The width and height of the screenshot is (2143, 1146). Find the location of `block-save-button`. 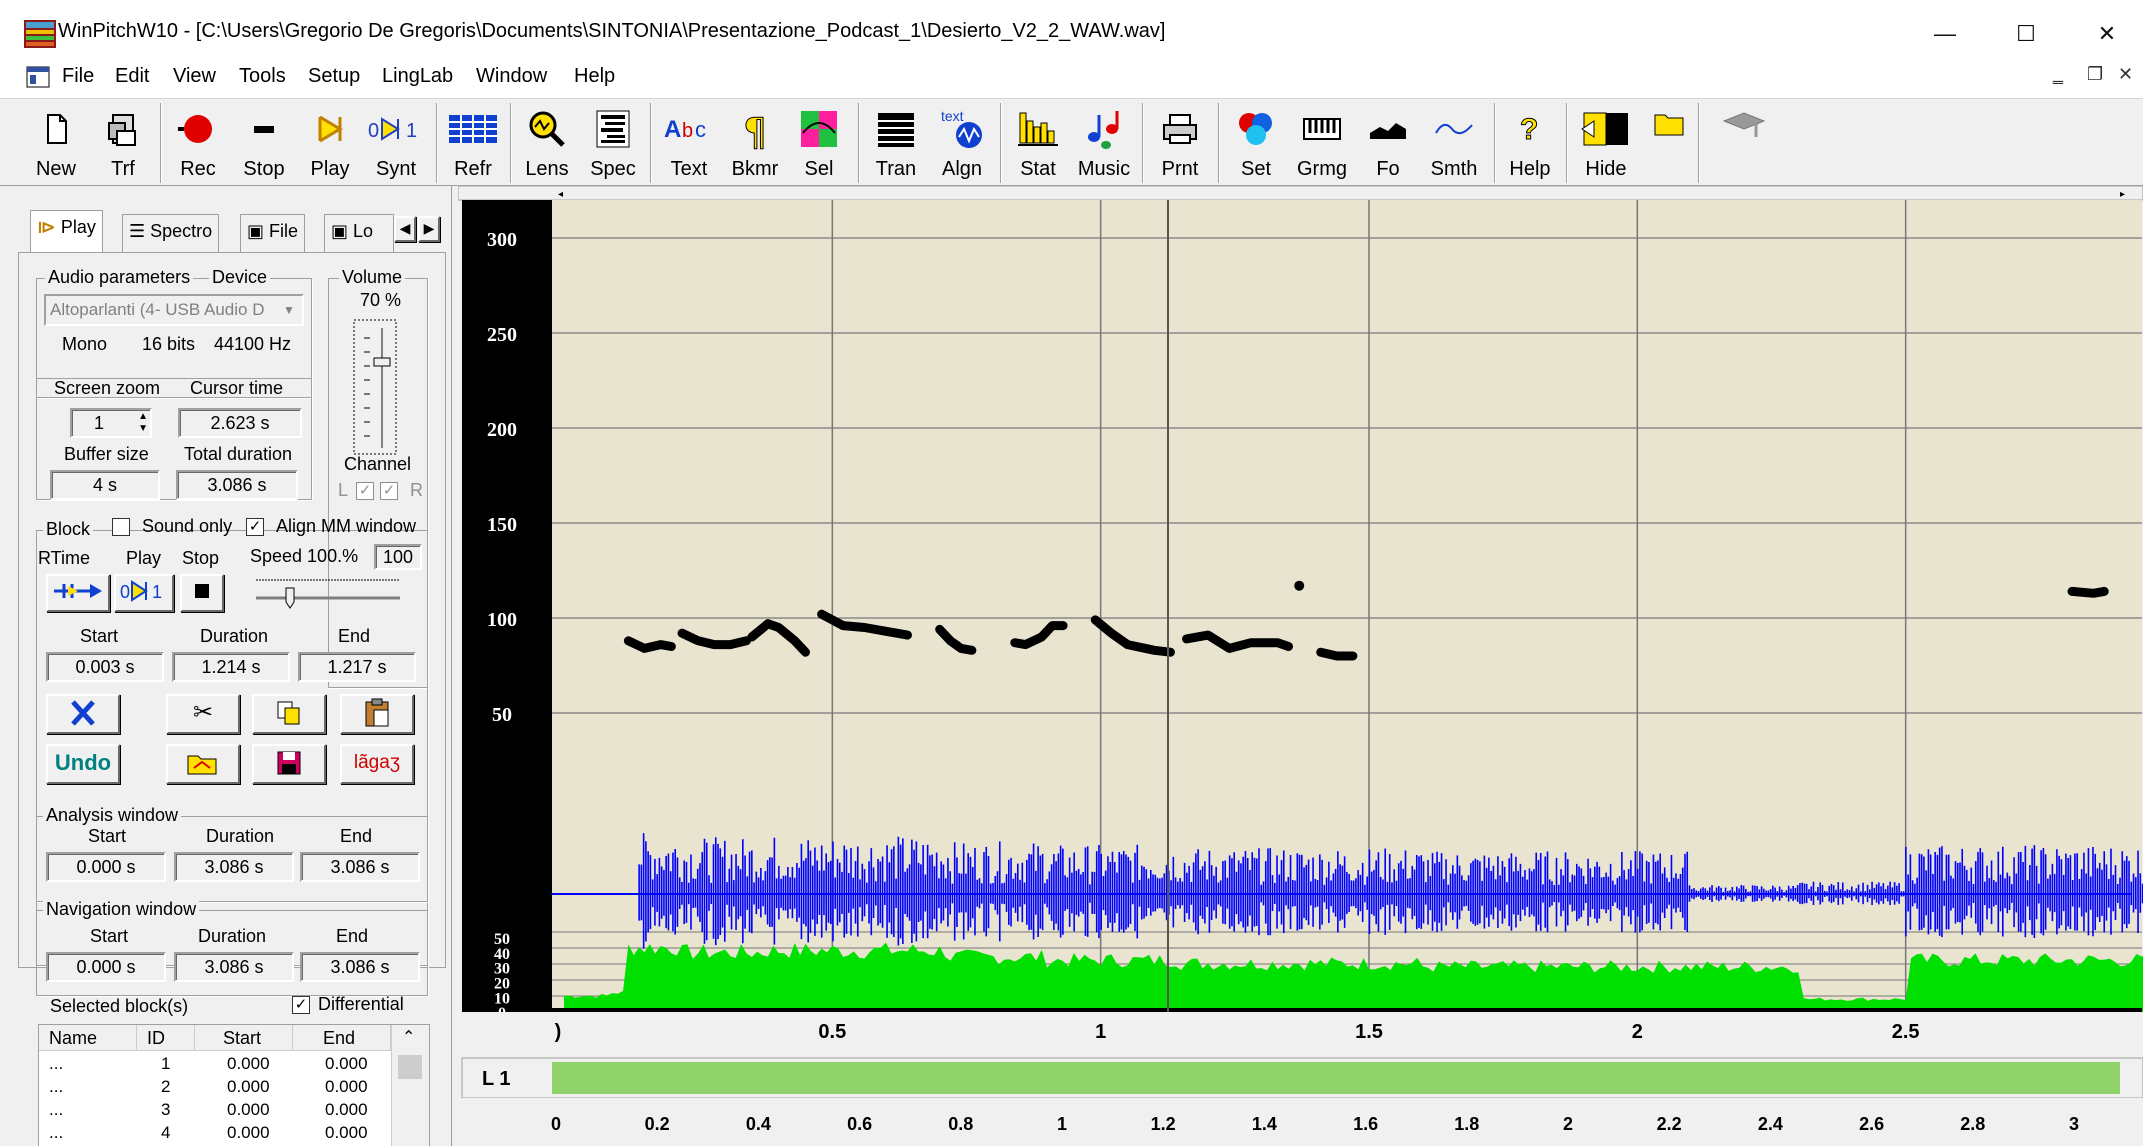

block-save-button is located at coordinates (289, 764).